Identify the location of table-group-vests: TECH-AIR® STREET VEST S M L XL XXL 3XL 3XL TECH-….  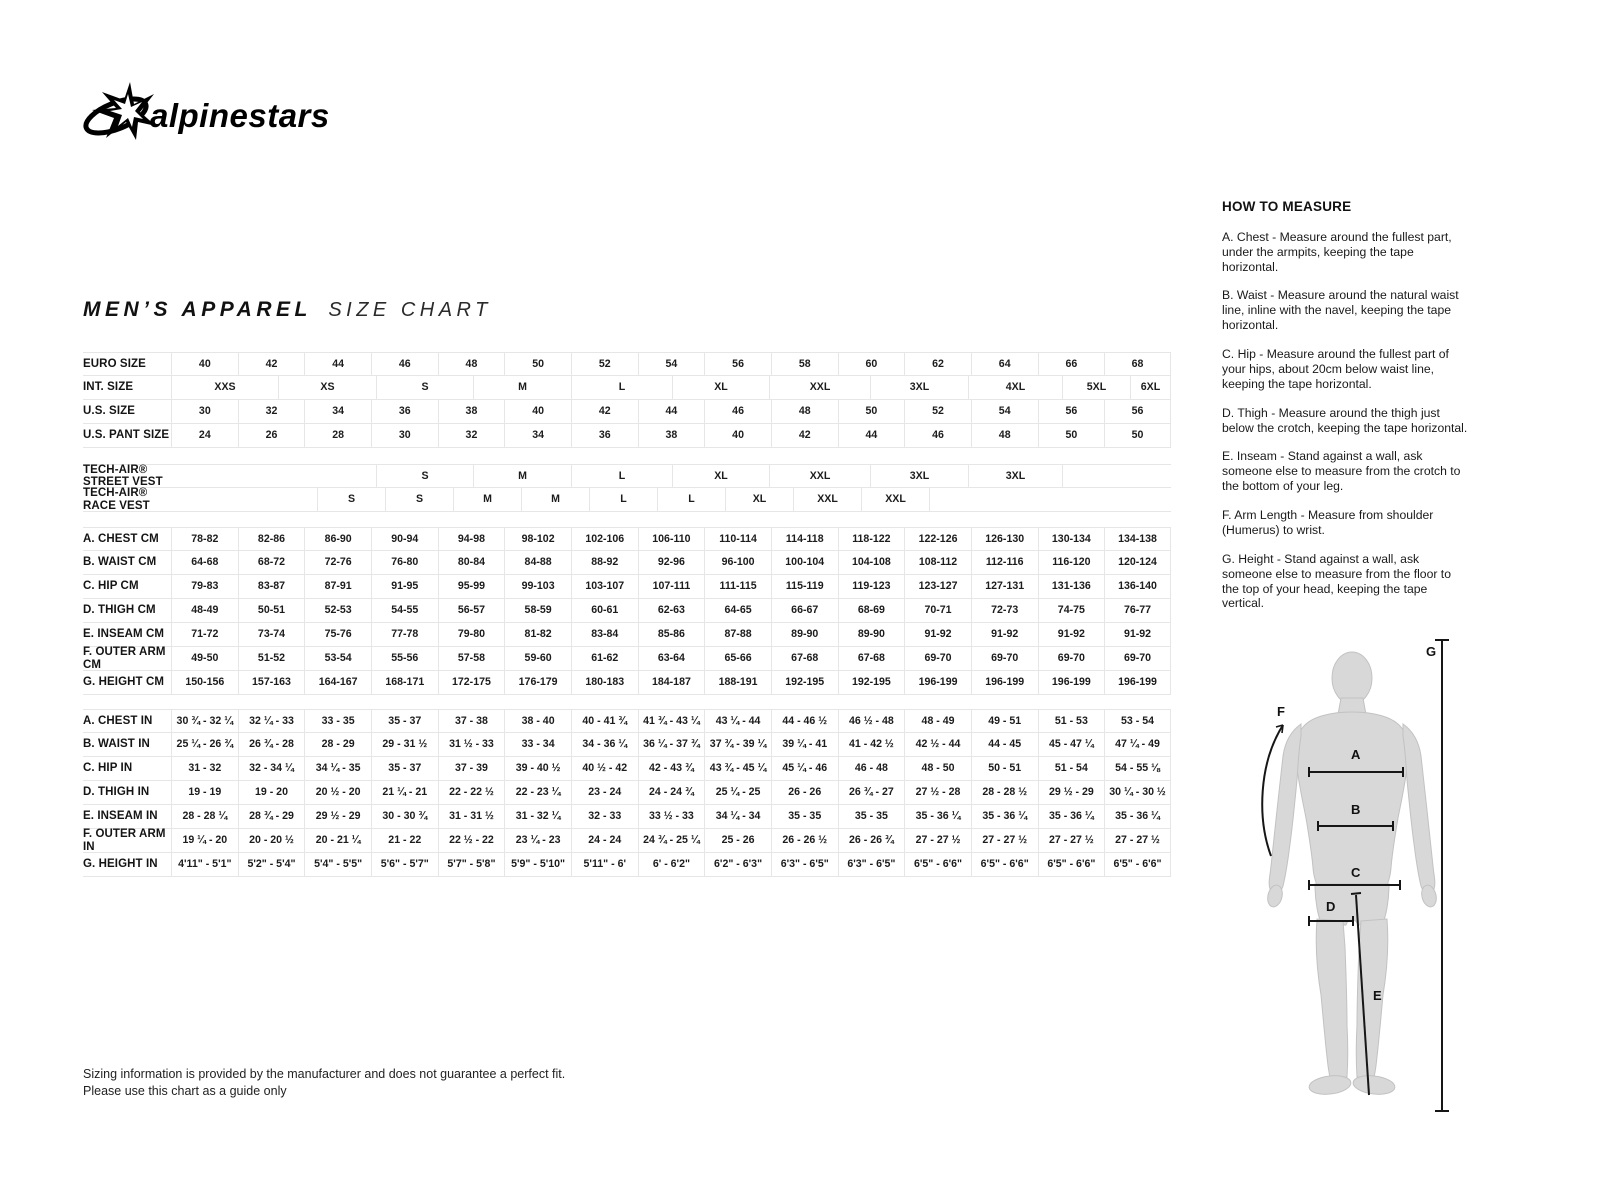
(627, 488).